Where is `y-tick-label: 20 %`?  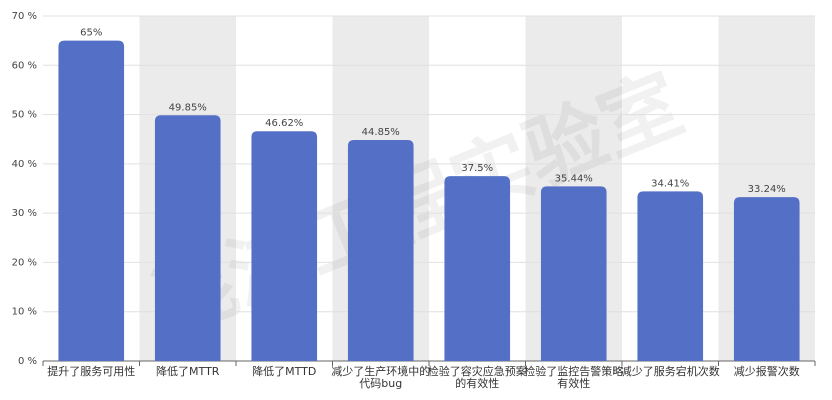
y-tick-label: 20 % is located at coordinates (24, 262).